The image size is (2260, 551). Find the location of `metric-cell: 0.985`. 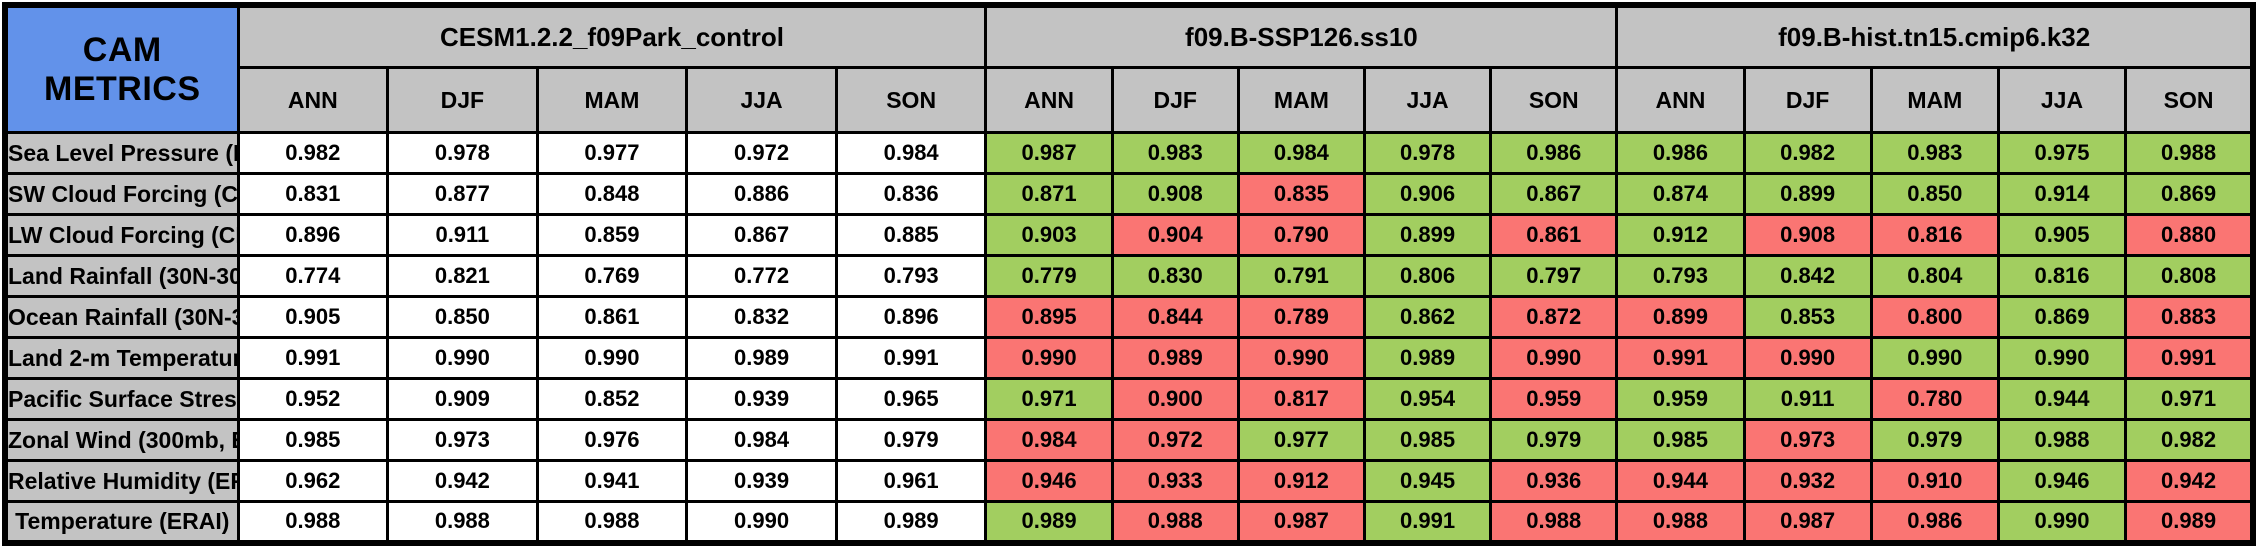

metric-cell: 0.985 is located at coordinates (1680, 440).